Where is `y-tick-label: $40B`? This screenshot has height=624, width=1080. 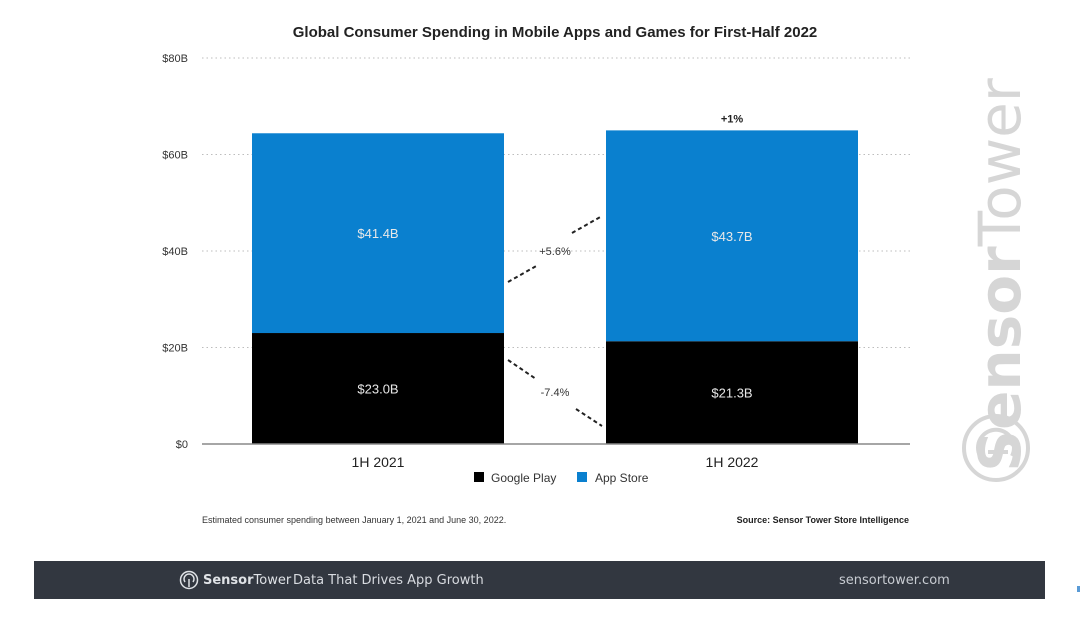 y-tick-label: $40B is located at coordinates (175, 252).